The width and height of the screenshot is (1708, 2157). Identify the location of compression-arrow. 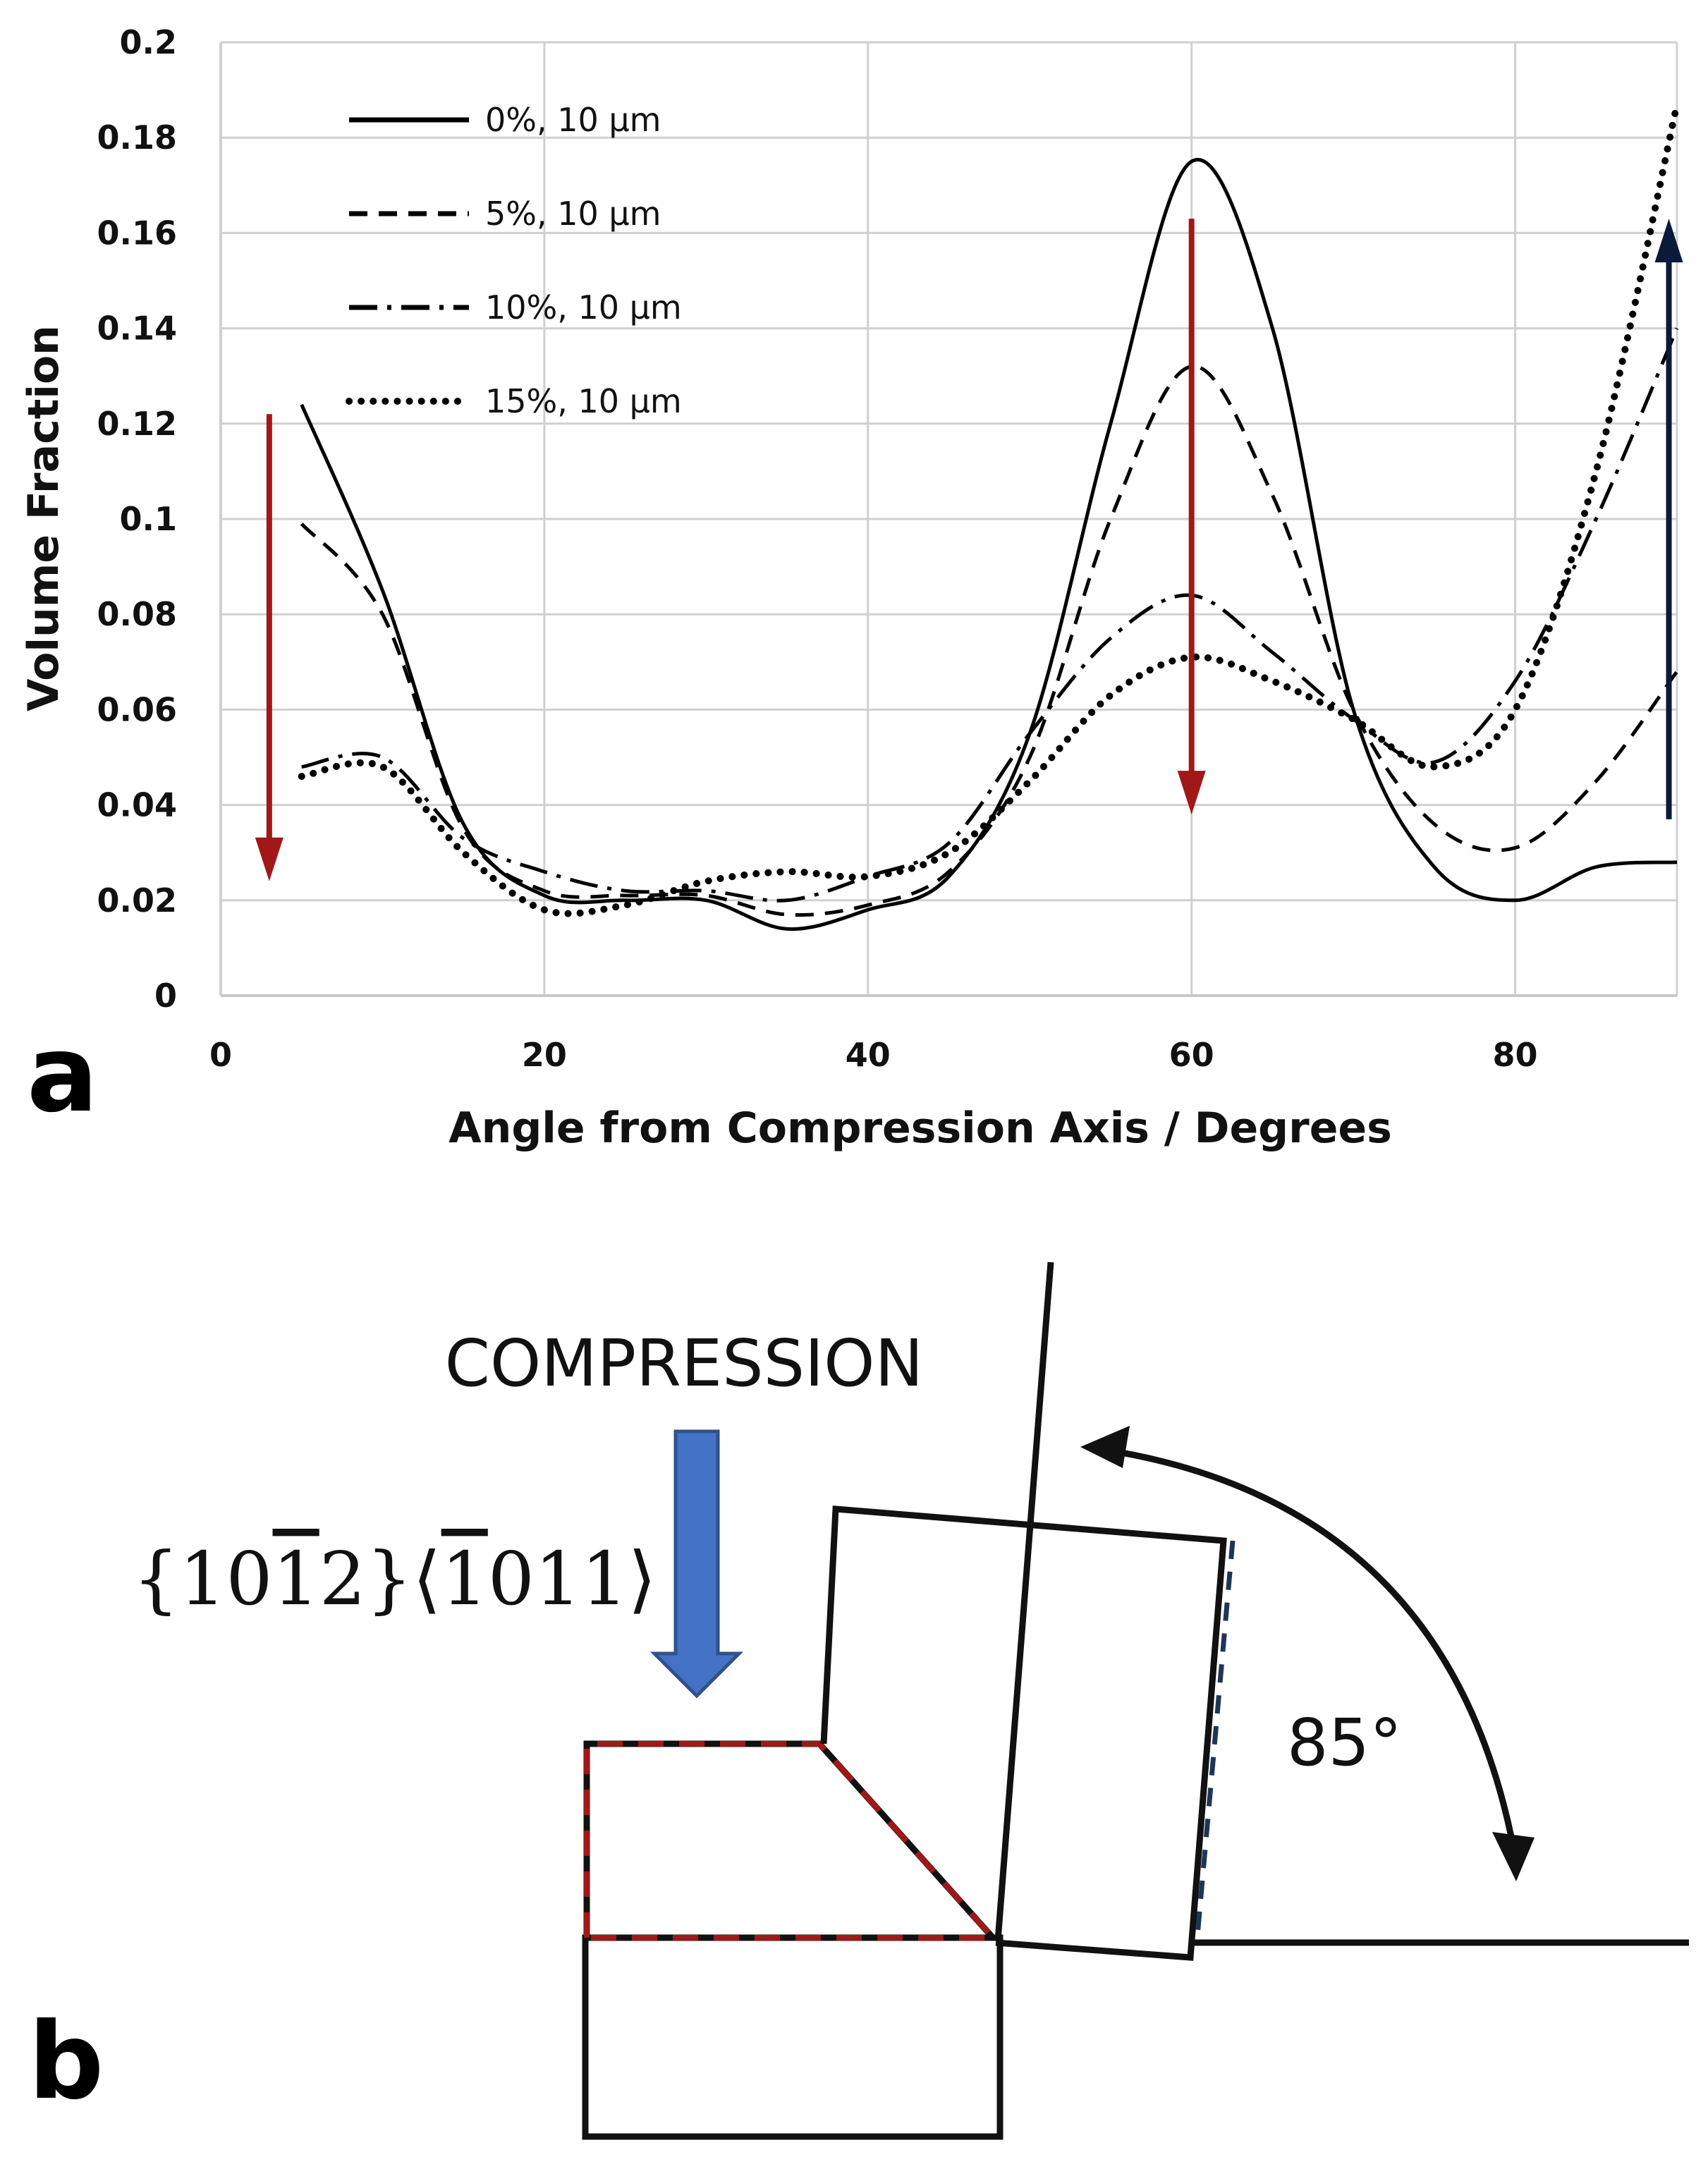
(696, 1564).